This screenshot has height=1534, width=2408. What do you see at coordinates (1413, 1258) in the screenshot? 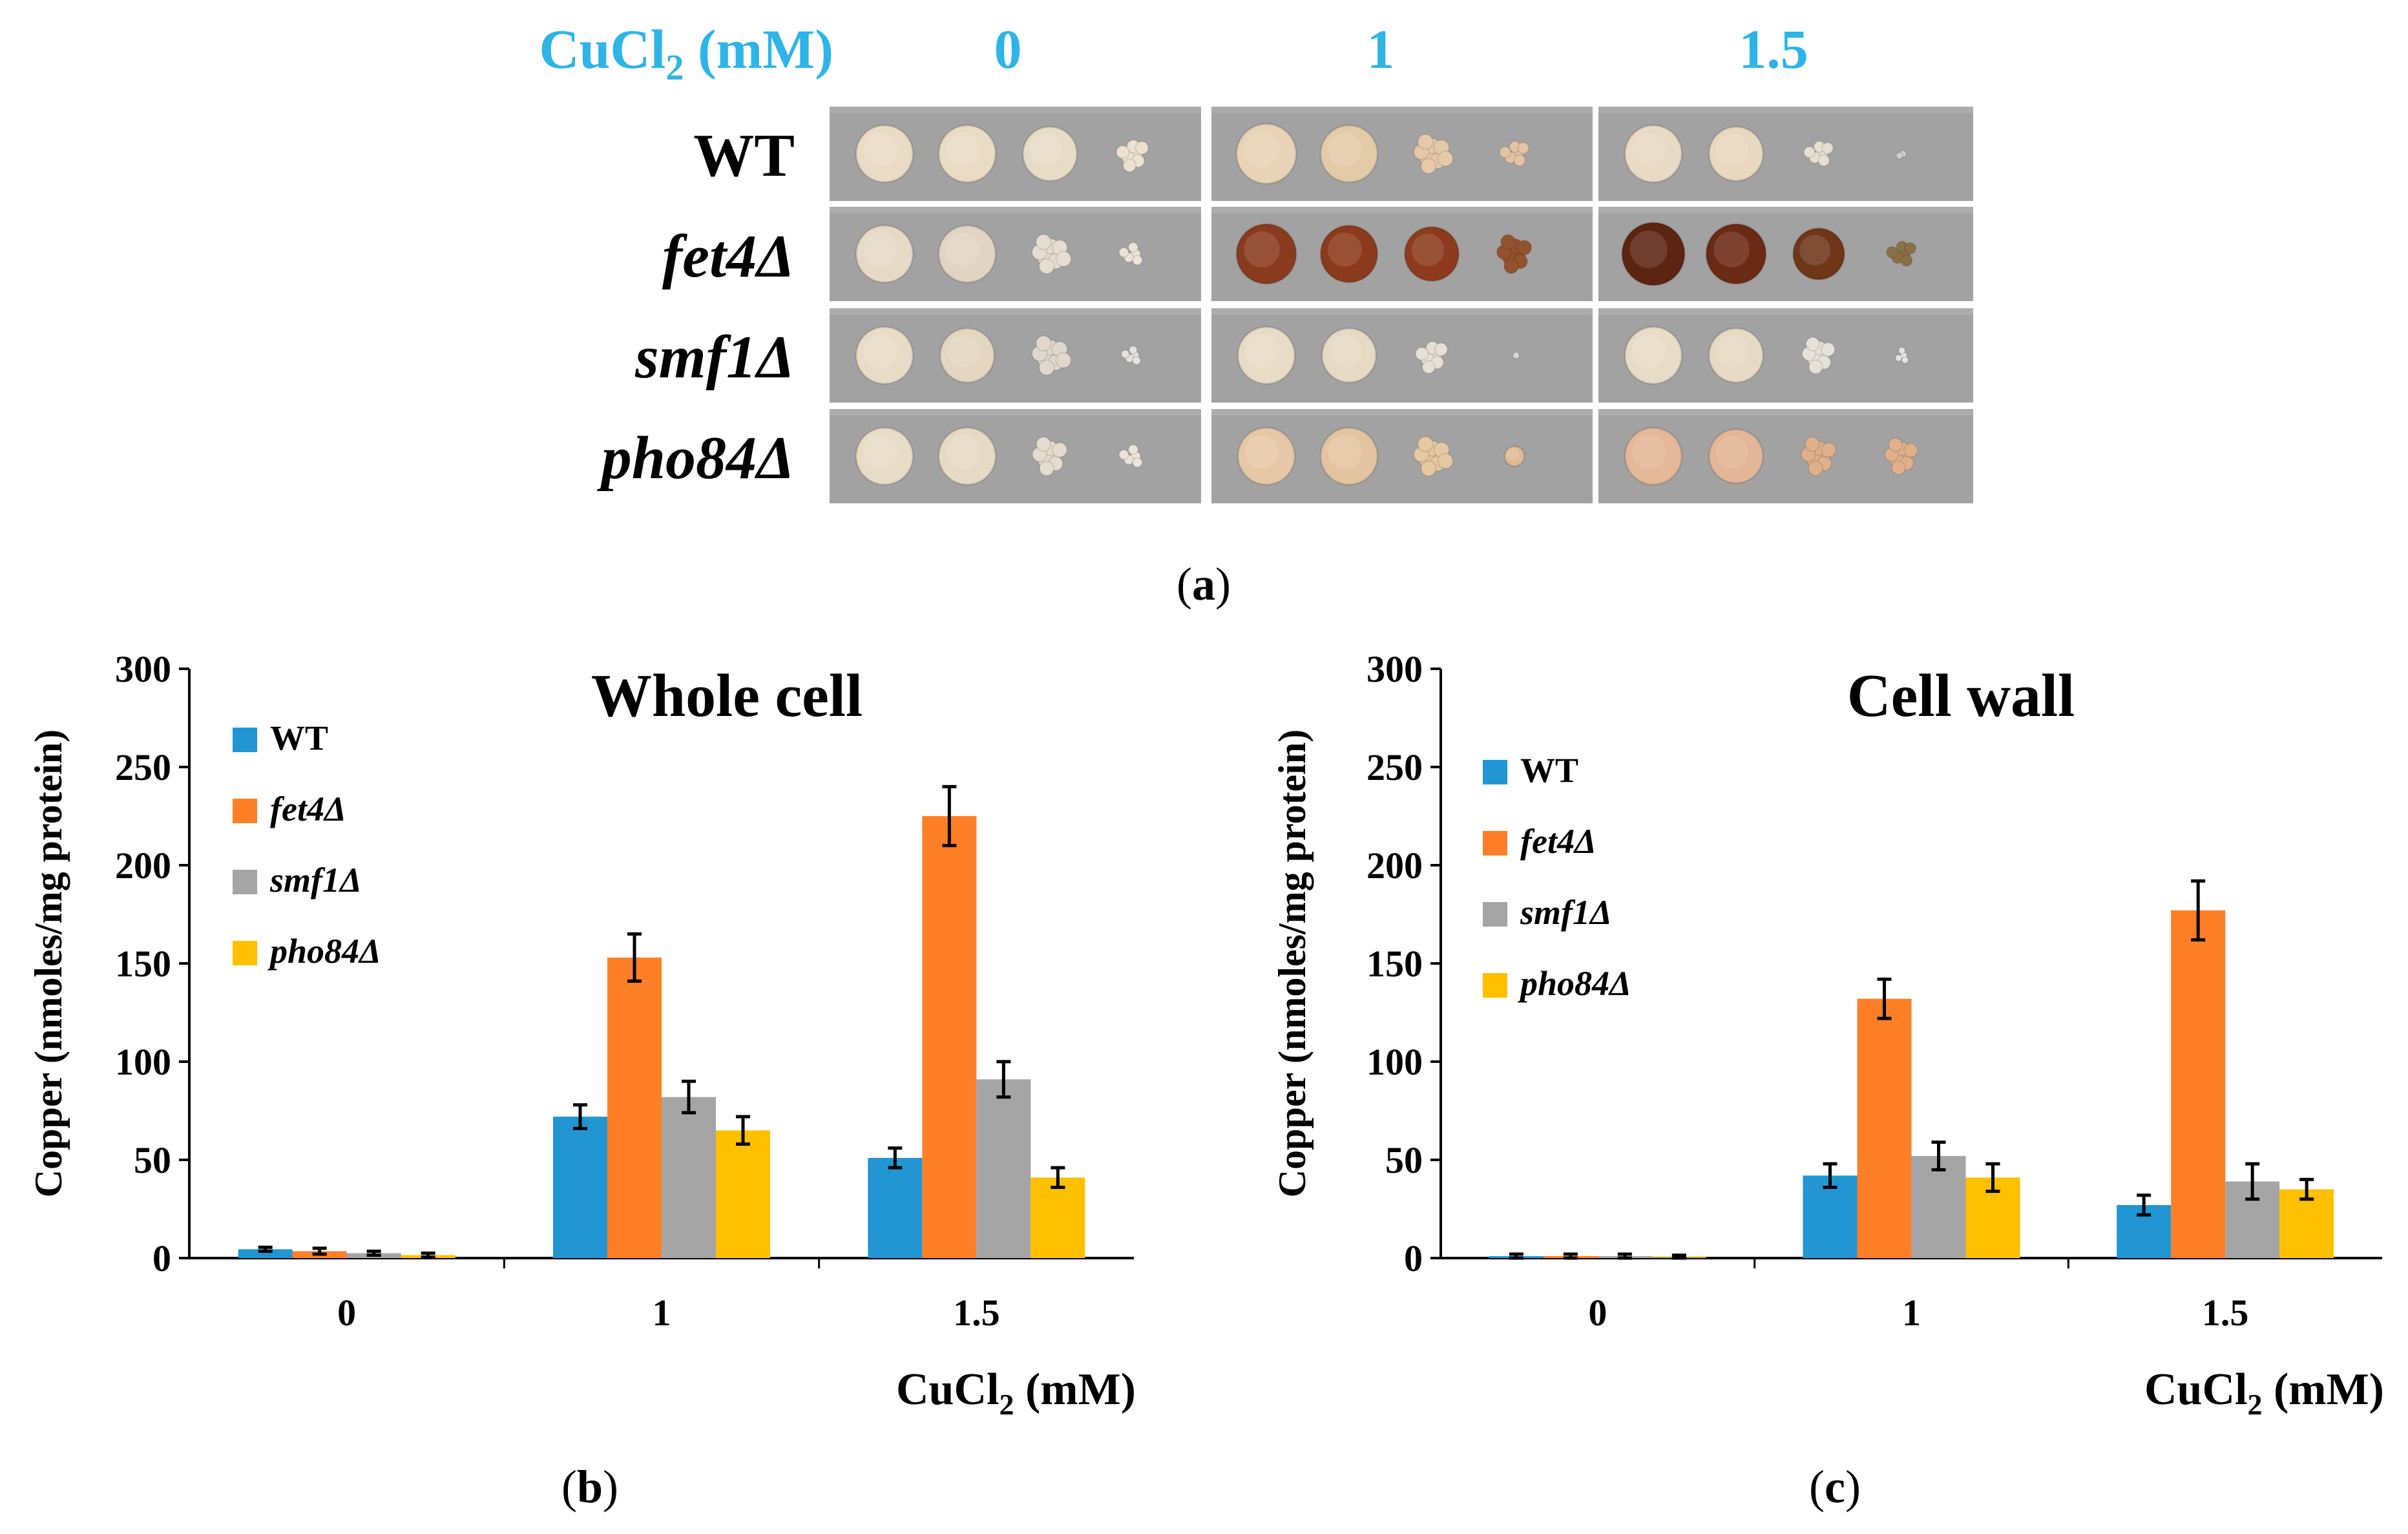
I see `y-tick-label: 0` at bounding box center [1413, 1258].